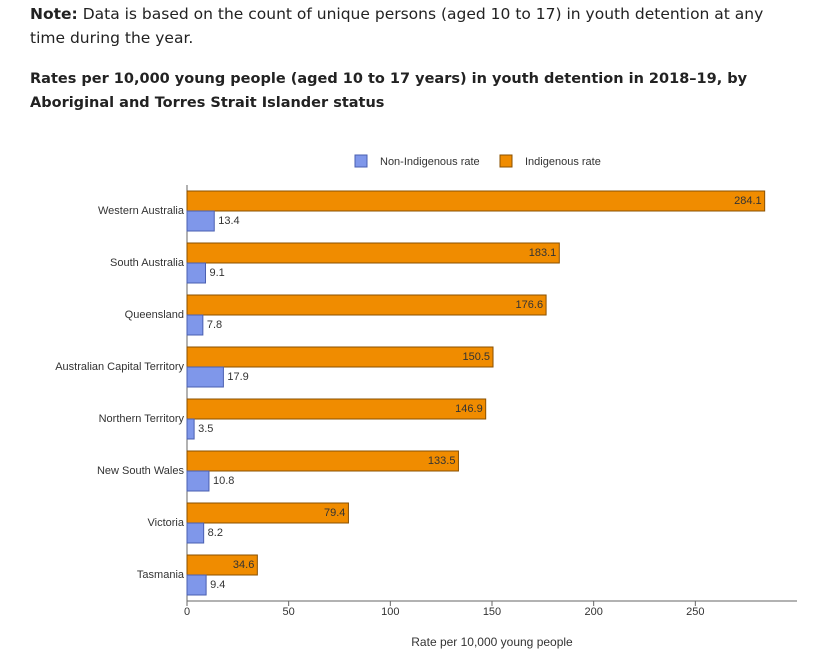  Describe the element at coordinates (476, 357) in the screenshot. I see `value-label: 150.5` at that location.